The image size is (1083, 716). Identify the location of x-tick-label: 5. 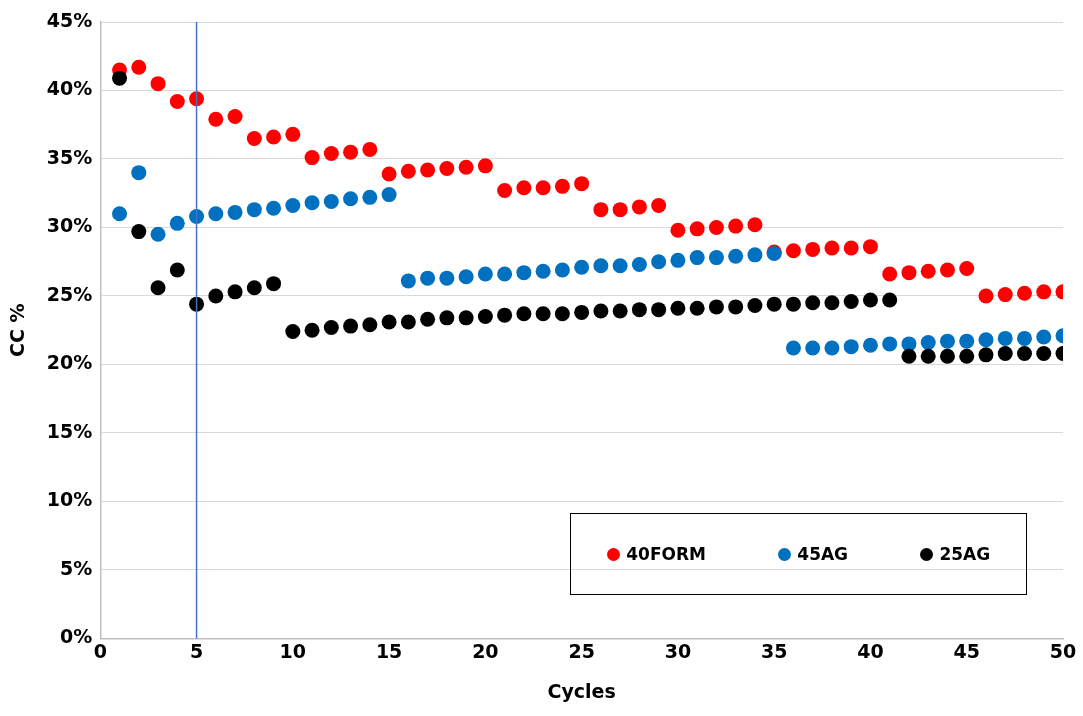
(196, 650).